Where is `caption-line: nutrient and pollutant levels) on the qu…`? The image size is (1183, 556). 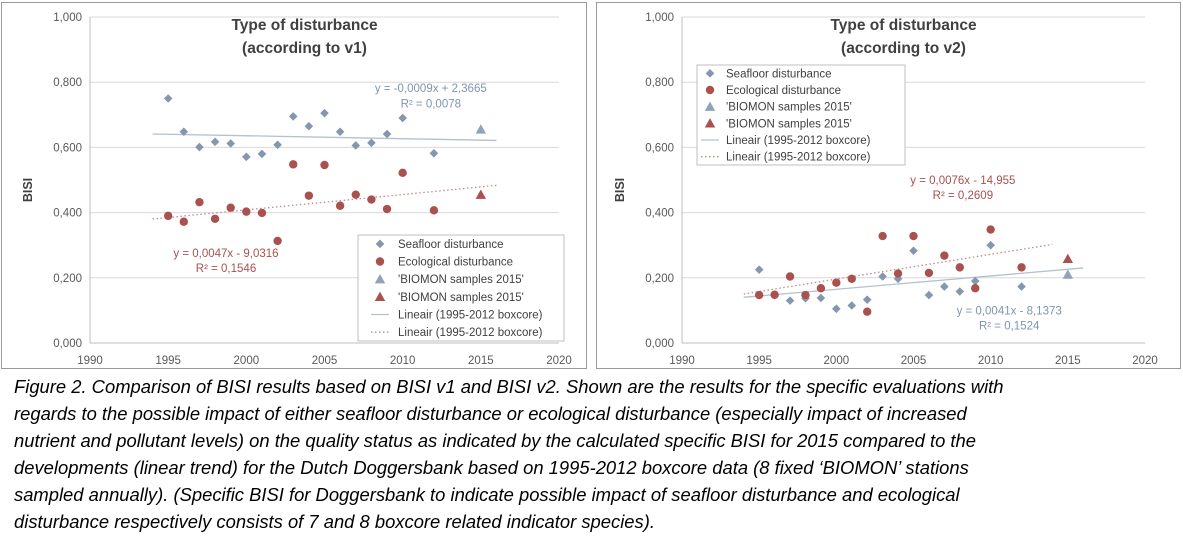 caption-line: nutrient and pollutant levels) on the qu… is located at coordinates (495, 440).